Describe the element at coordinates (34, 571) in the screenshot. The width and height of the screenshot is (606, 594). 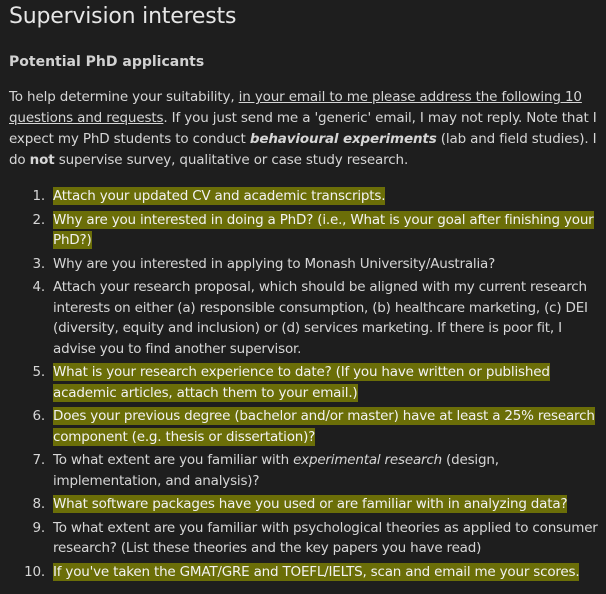
I see `list-number: 10.` at that location.